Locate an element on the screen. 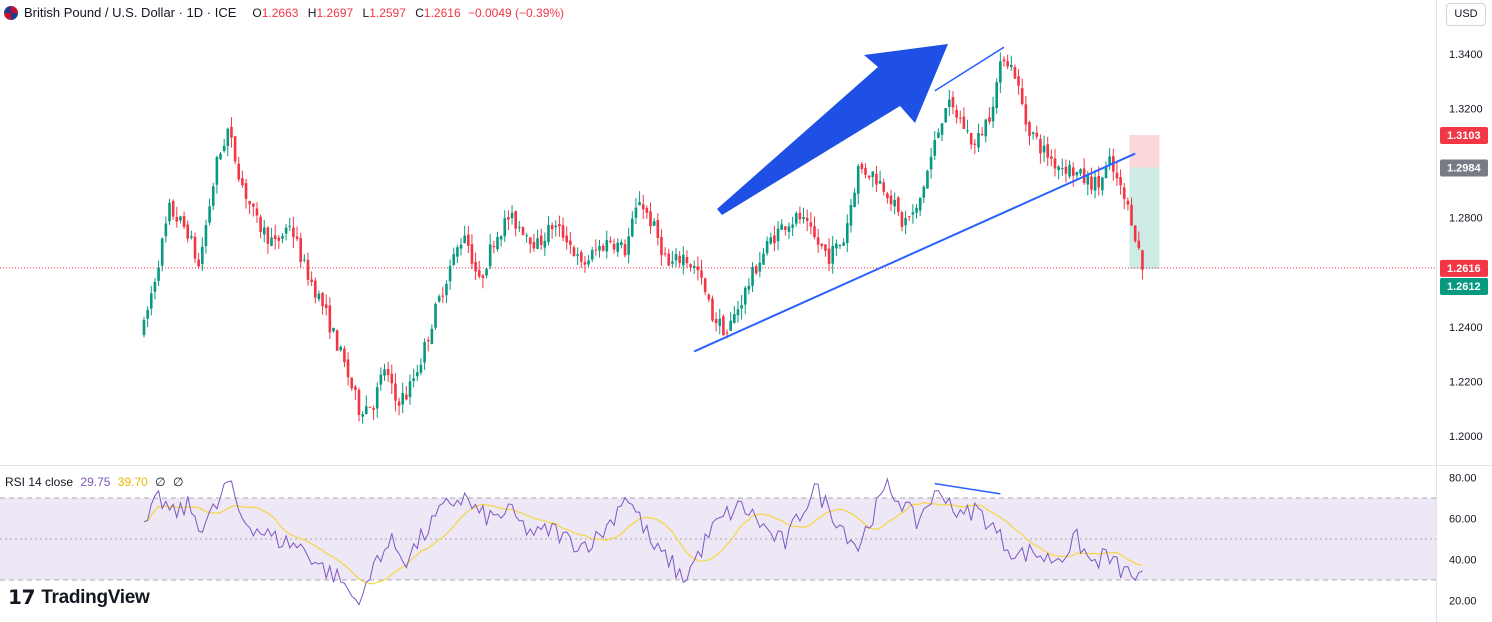  tradingview-logo: 𝟭𝟳 TradingView is located at coordinates (79, 597).